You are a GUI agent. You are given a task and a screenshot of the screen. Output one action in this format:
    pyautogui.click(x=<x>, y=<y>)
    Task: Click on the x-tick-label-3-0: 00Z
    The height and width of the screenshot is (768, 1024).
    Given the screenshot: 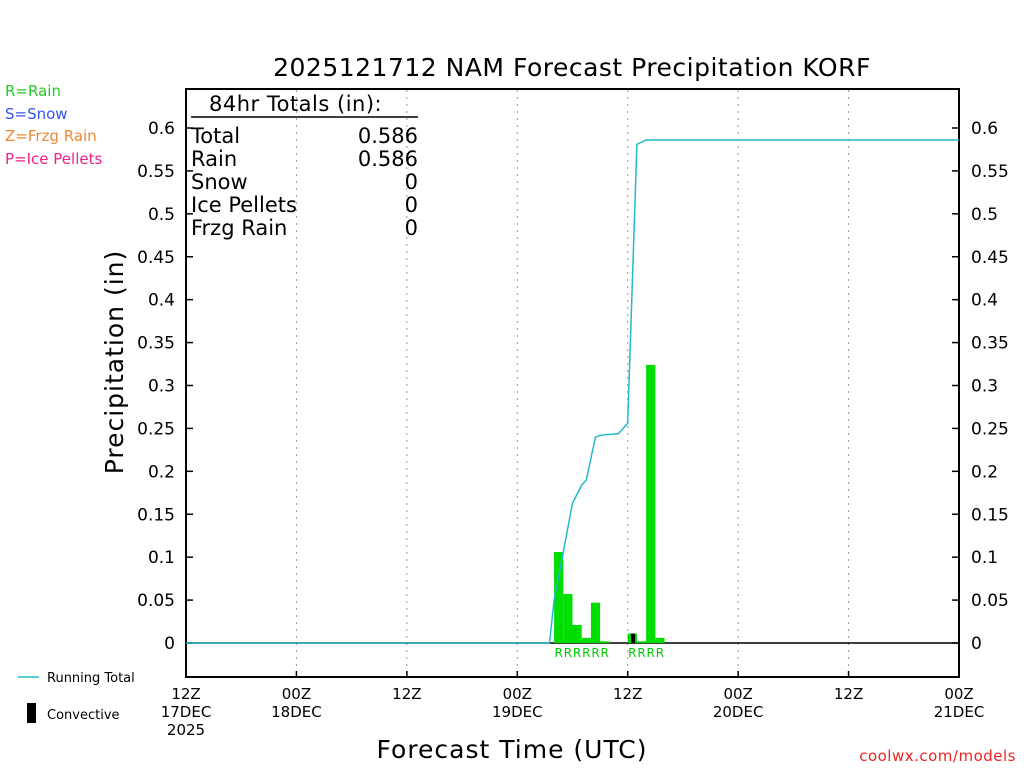 What is the action you would take?
    pyautogui.click(x=517, y=694)
    